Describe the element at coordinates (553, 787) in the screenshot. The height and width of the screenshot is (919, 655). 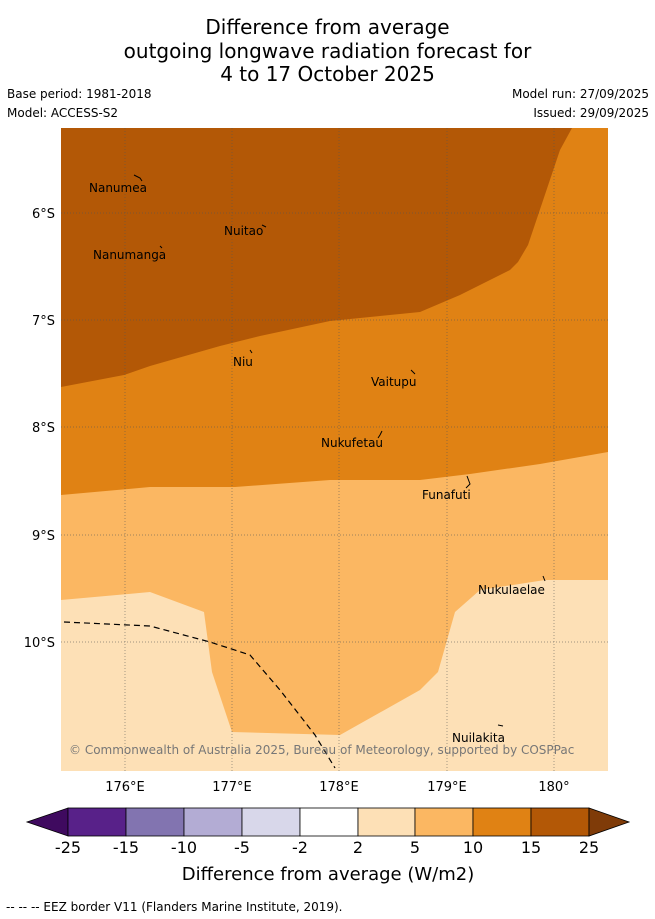
I see `lon-label-180: 180°` at that location.